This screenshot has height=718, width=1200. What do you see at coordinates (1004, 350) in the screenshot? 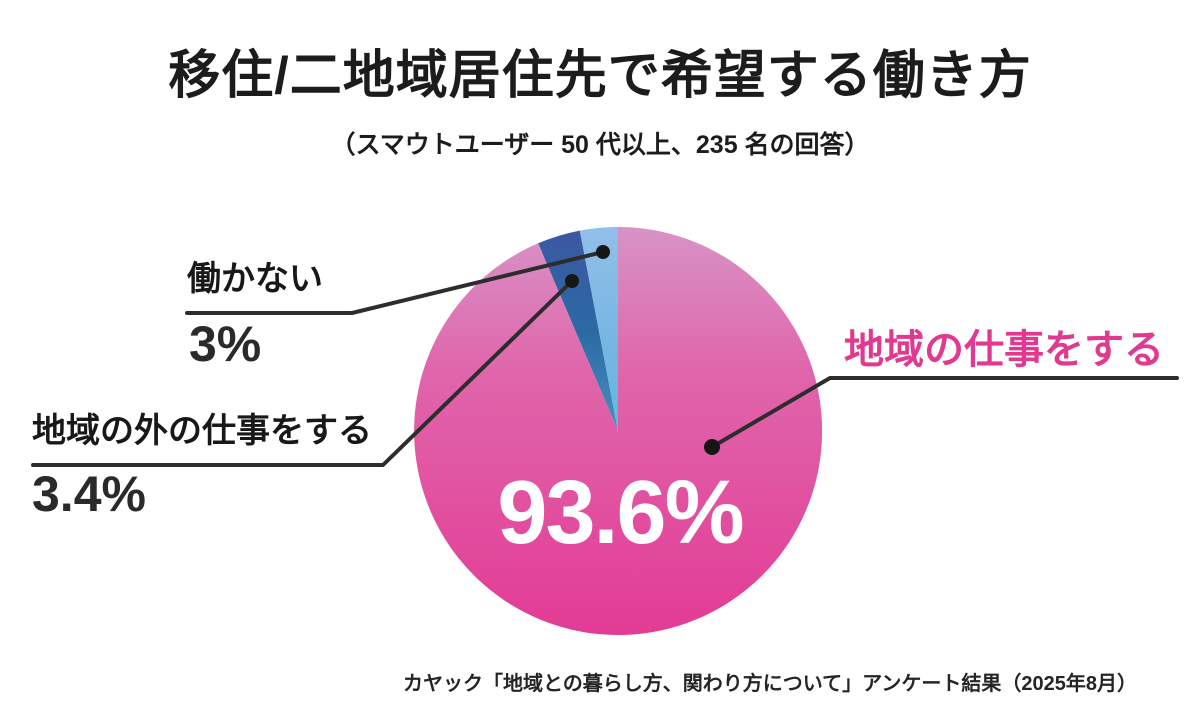
I see `callout-label-local-work: 地域の仕事をする` at bounding box center [1004, 350].